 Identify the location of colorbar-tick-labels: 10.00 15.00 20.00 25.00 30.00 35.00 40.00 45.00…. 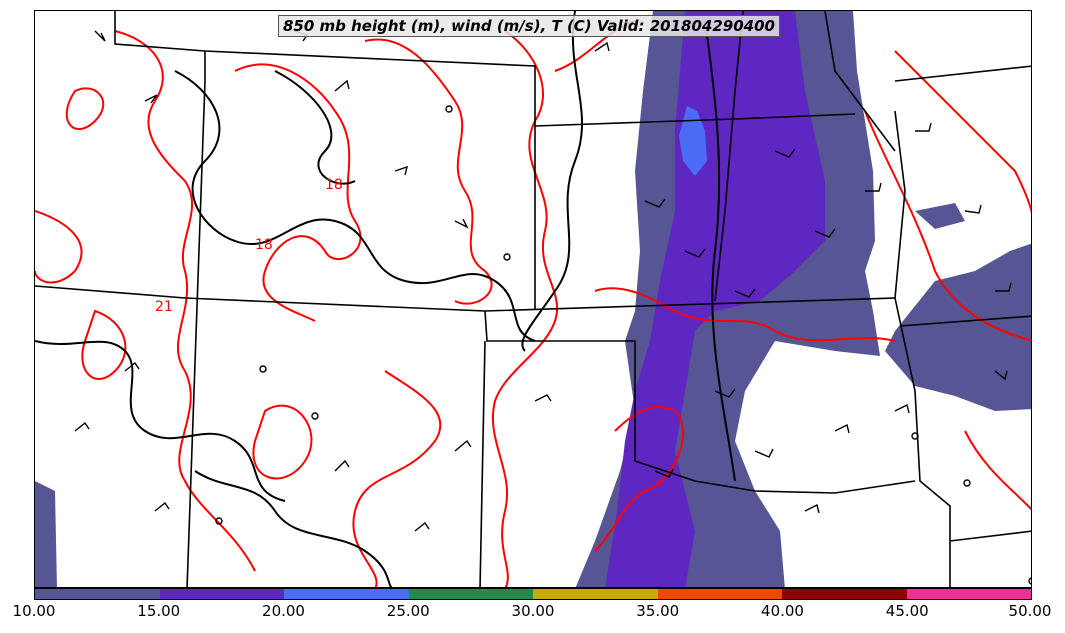
(532, 613).